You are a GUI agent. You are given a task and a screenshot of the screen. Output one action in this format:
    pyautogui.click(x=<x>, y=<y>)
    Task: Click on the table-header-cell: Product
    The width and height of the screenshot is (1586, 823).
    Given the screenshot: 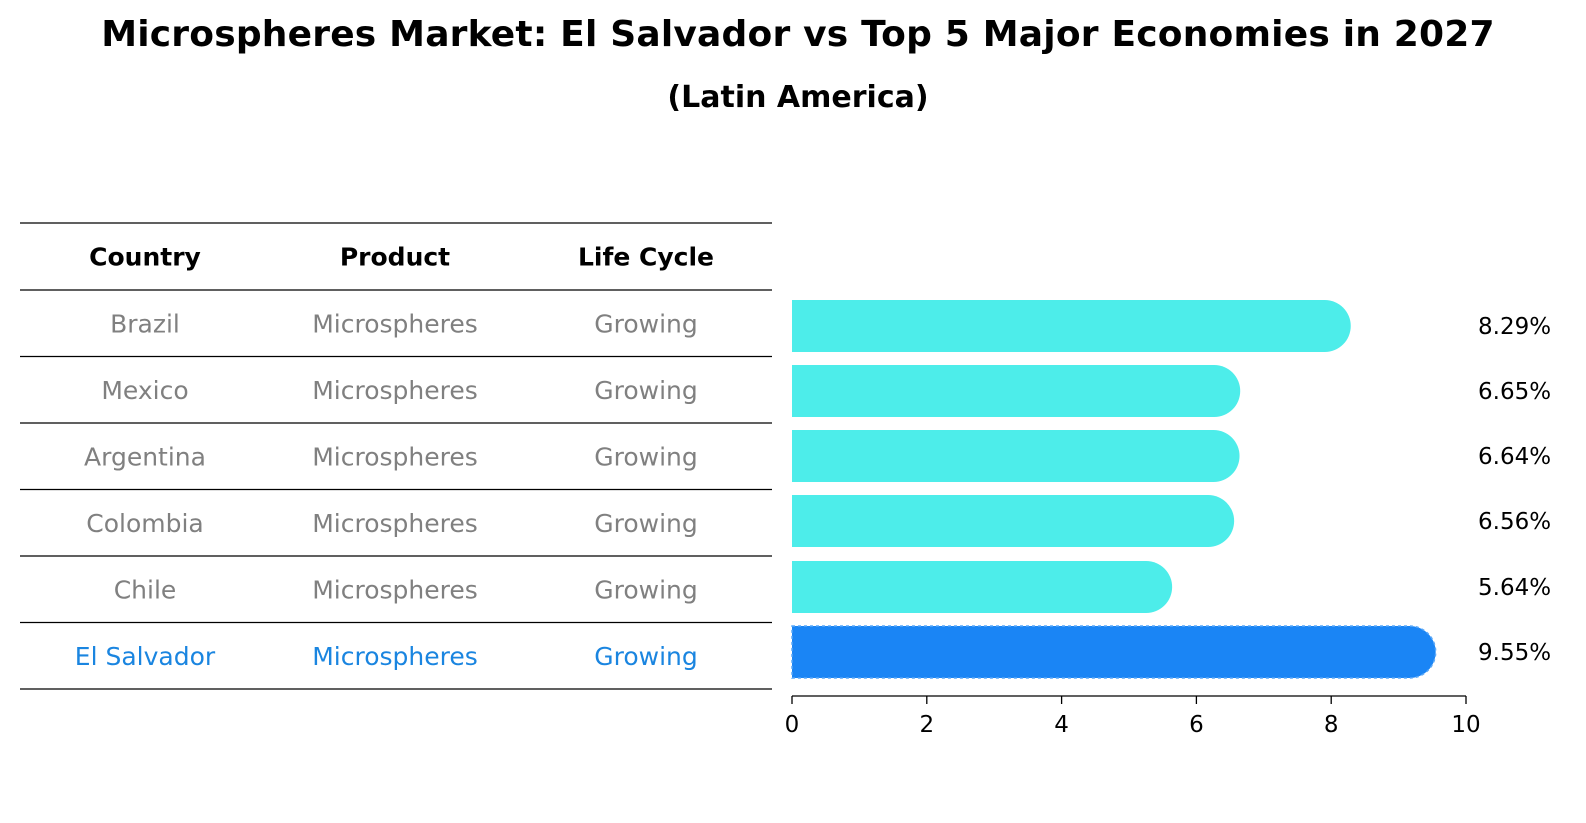 What is the action you would take?
    pyautogui.click(x=395, y=257)
    